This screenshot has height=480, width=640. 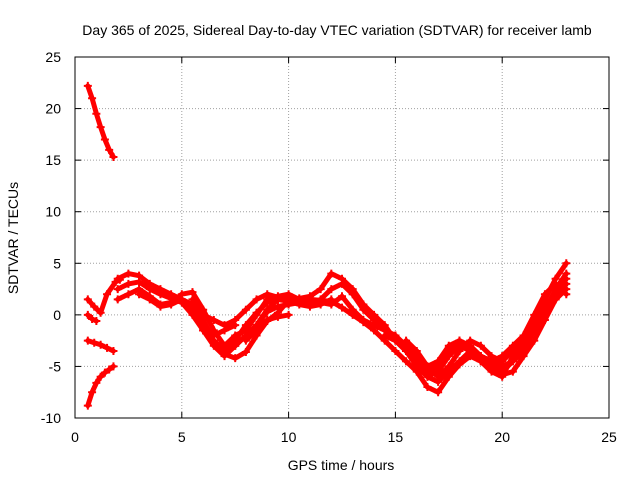 I want to click on x-axis-label: GPS time / hours, so click(x=341, y=465).